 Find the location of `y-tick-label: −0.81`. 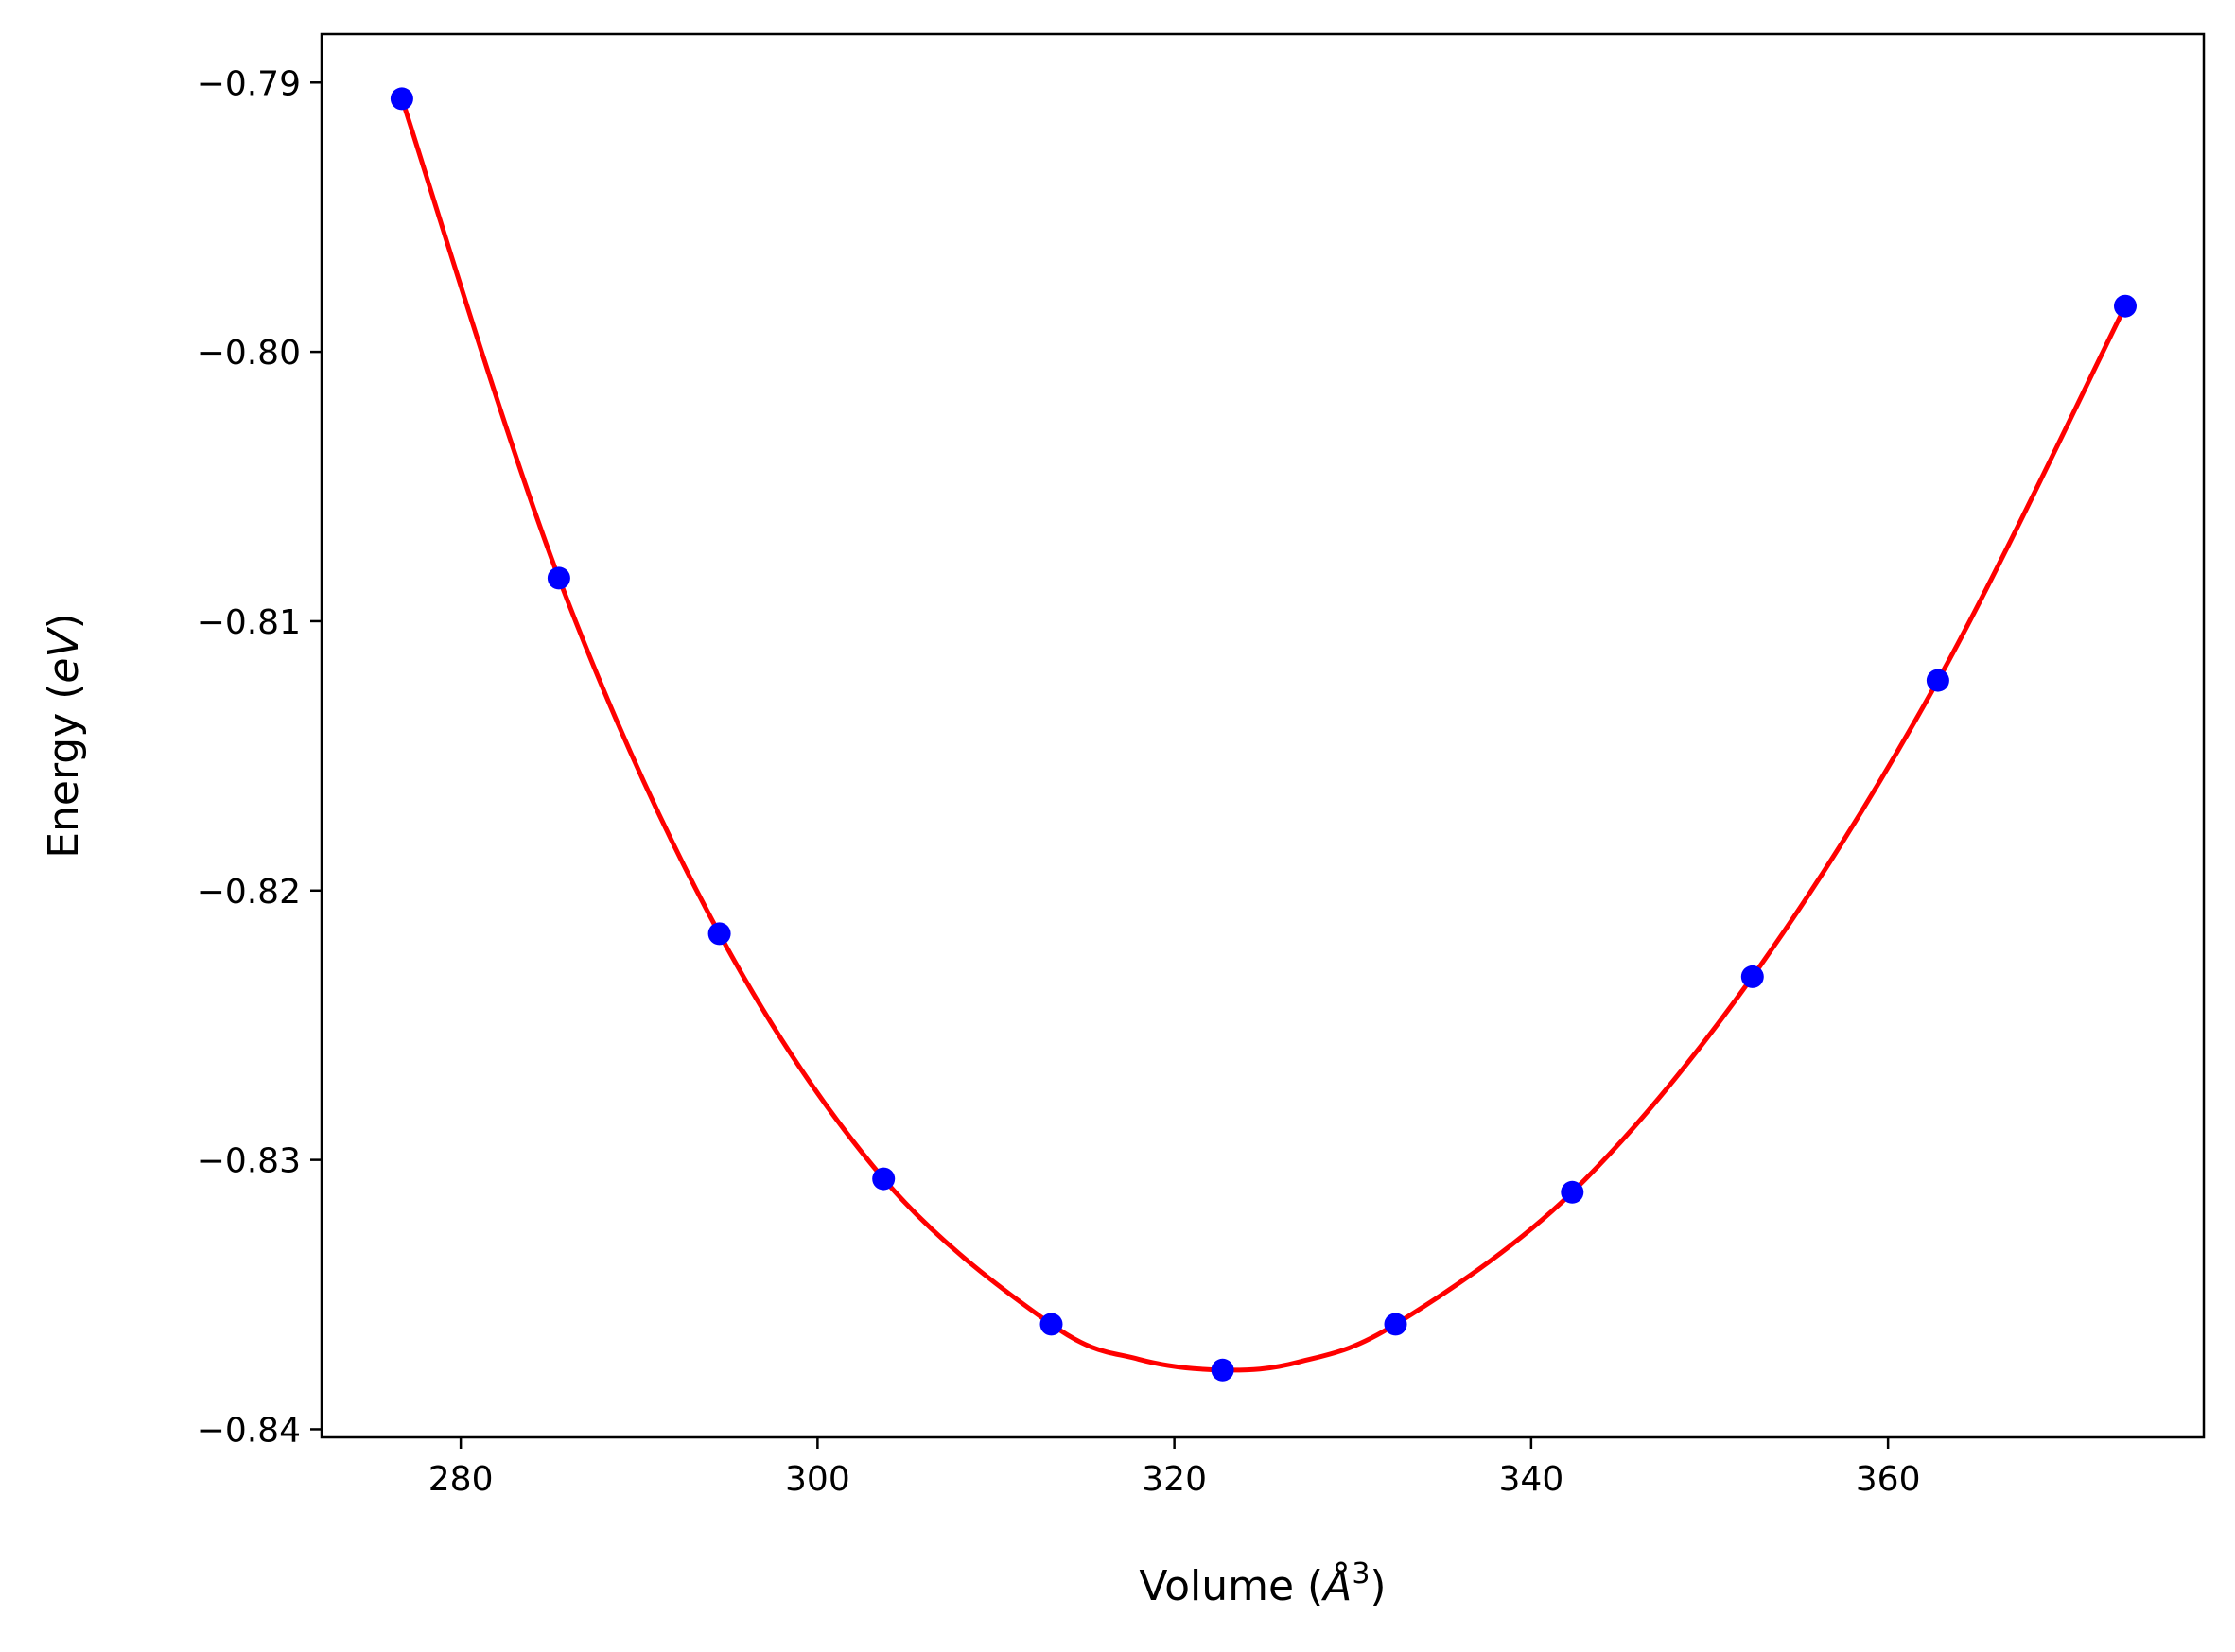

y-tick-label: −0.81 is located at coordinates (249, 623).